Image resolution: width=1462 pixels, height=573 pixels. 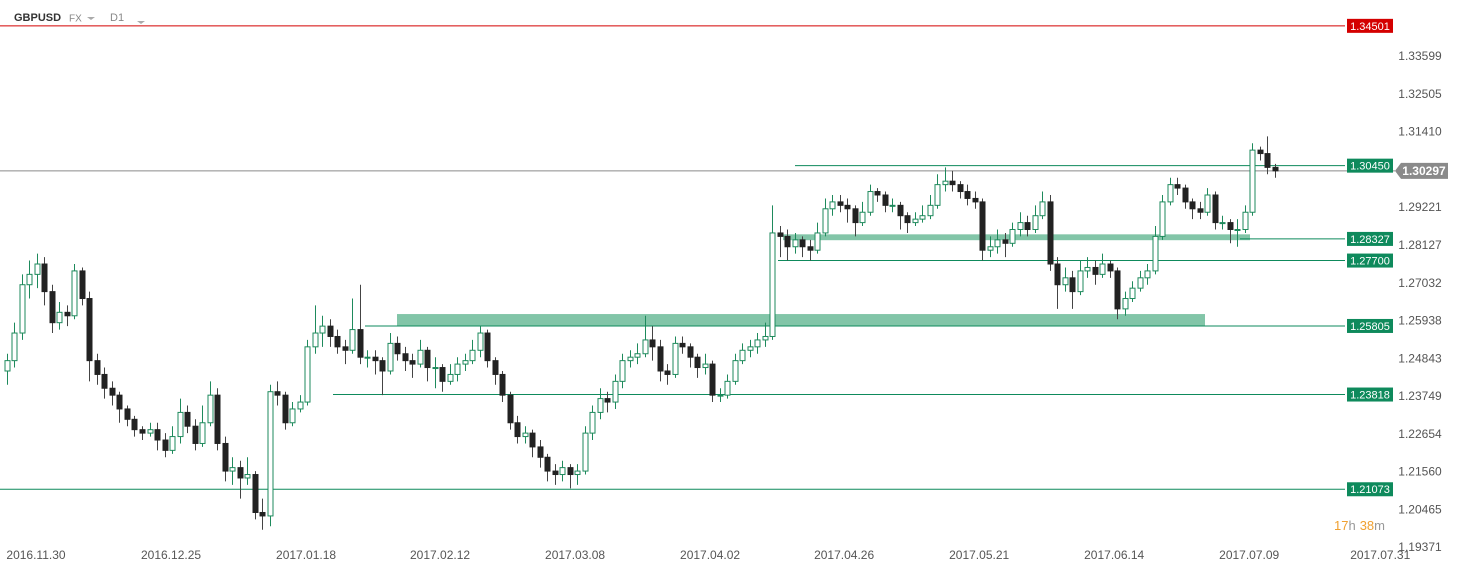 What do you see at coordinates (1380, 555) in the screenshot?
I see `x-tick-label: 2017.07.31` at bounding box center [1380, 555].